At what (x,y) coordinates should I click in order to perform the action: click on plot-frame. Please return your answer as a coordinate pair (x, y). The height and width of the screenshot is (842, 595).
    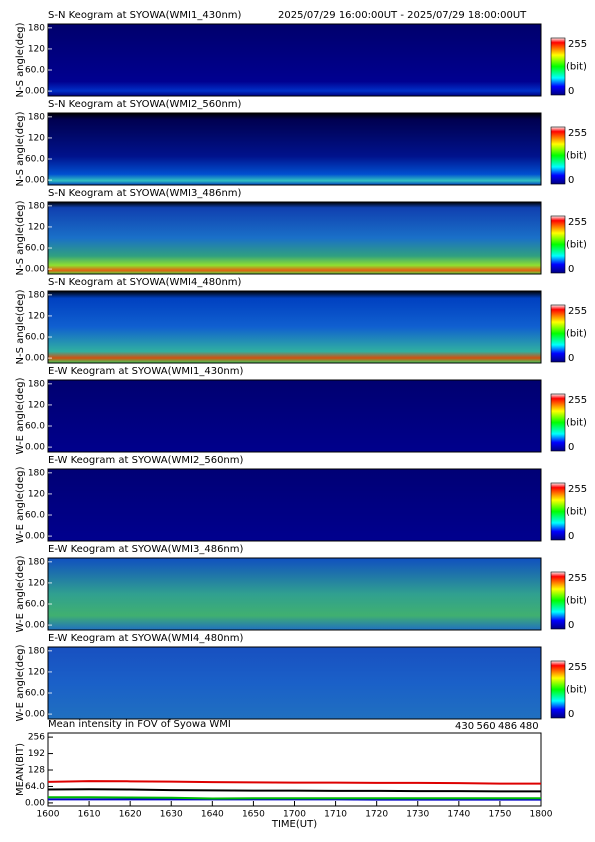
    Looking at the image, I should click on (294, 769).